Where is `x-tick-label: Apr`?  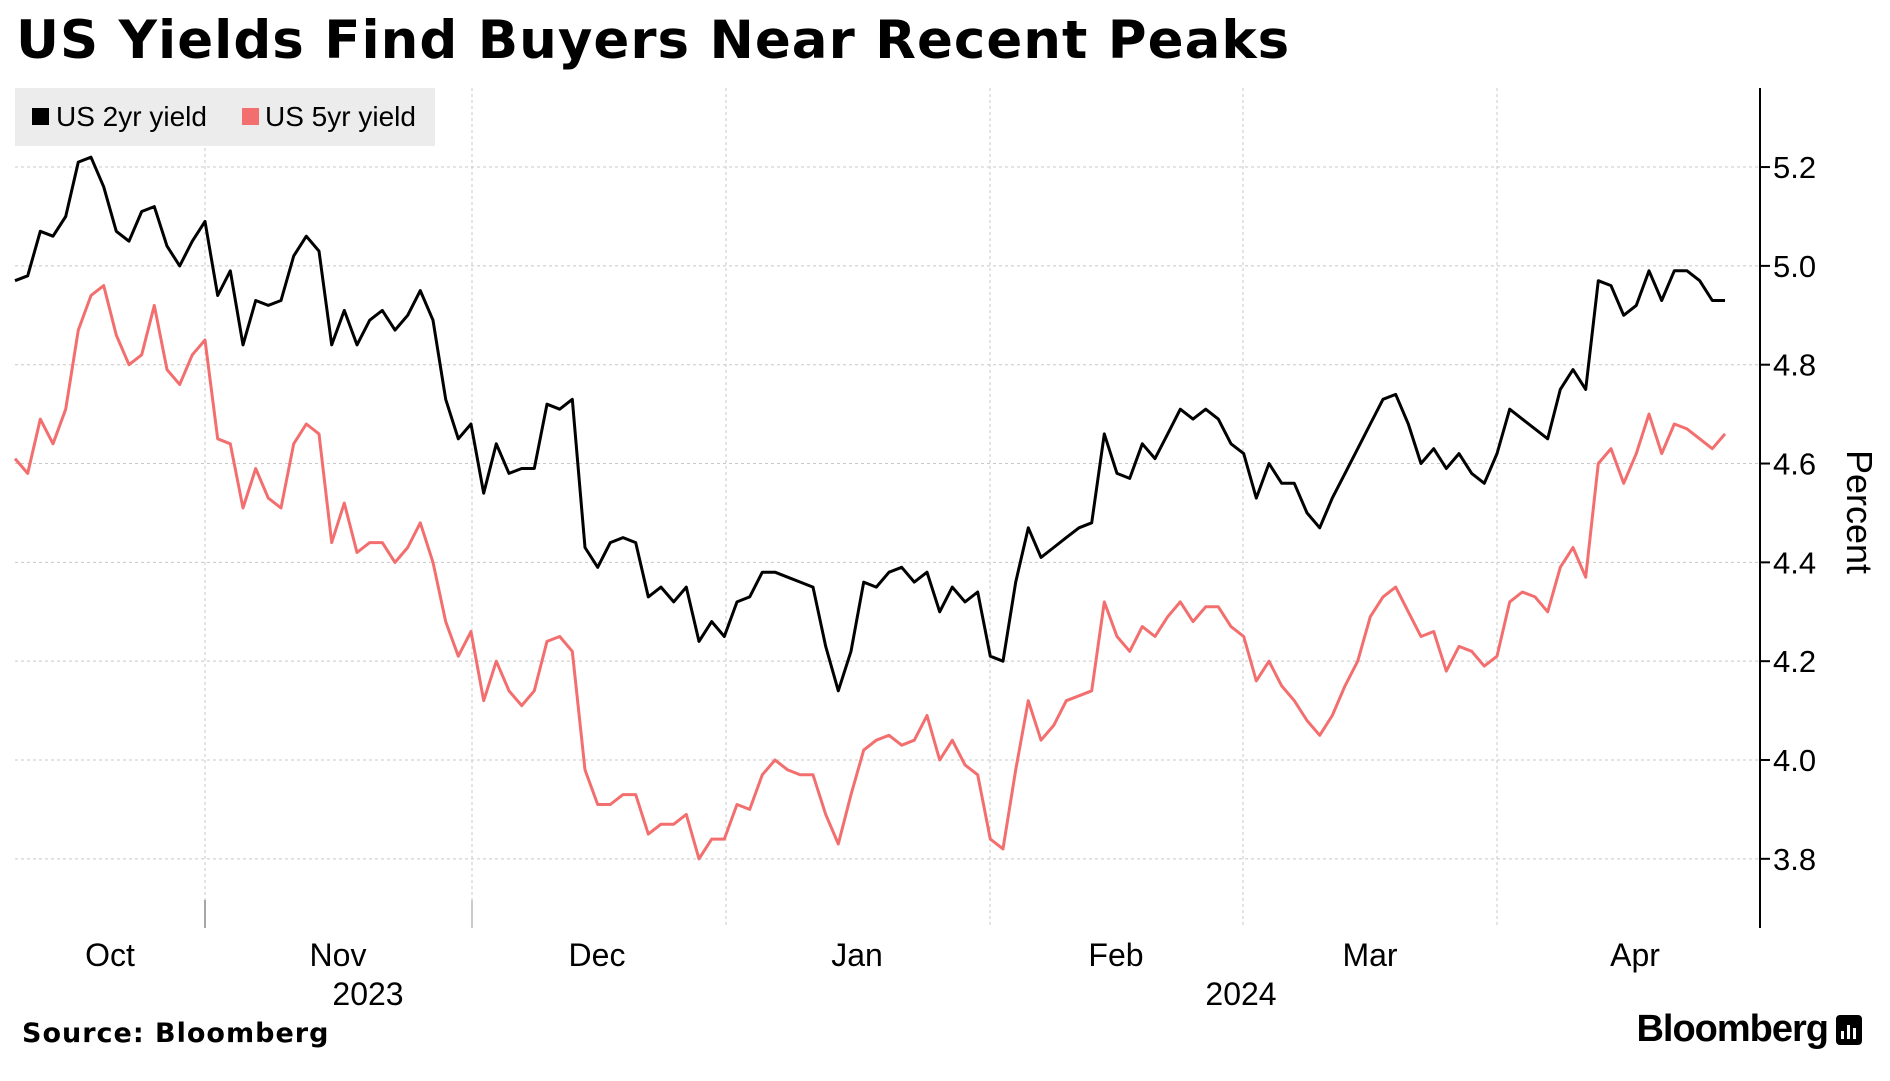
x-tick-label: Apr is located at coordinates (1635, 955).